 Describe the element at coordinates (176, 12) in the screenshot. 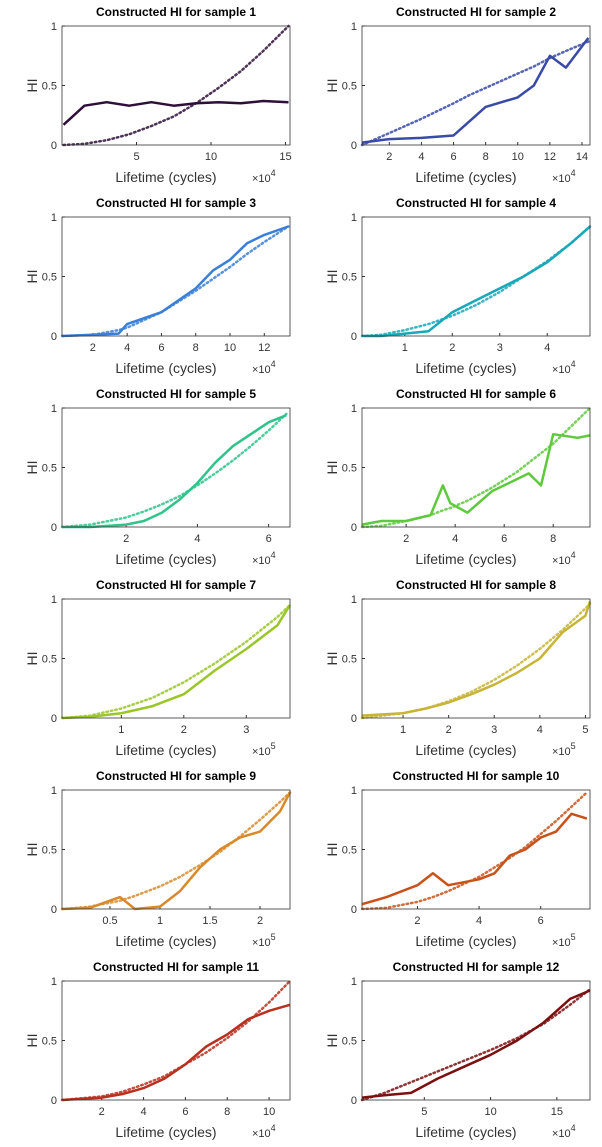

I see `subplot-title: Constructed HI for sample 1` at that location.